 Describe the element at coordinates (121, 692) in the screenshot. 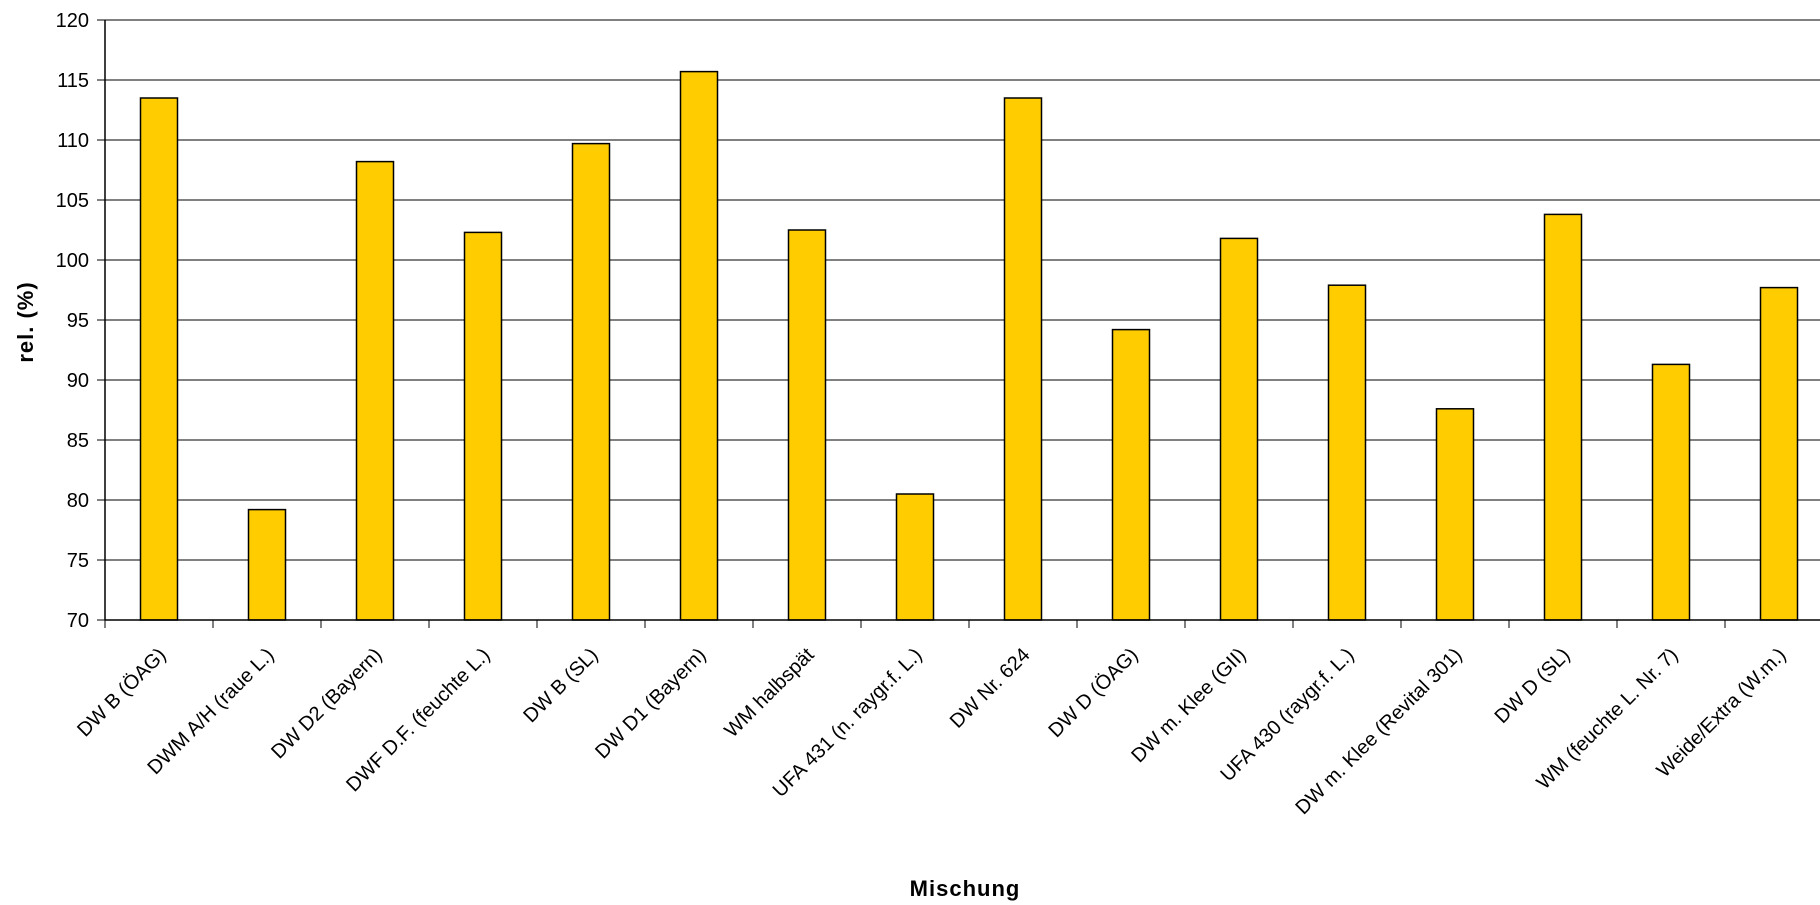

I see `x-tick-label: DW B (ÖAG)` at that location.